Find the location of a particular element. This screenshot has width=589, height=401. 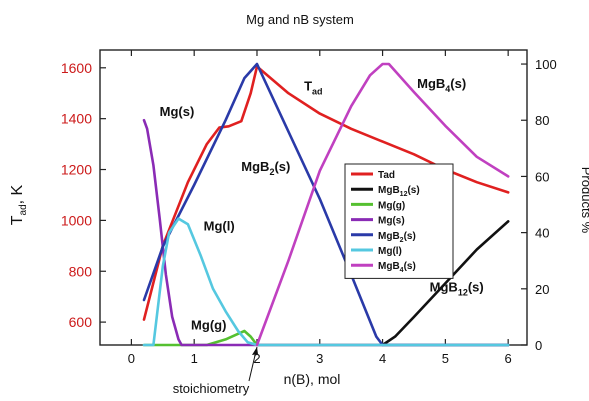

series-annotation: Mg(l) is located at coordinates (219, 226).